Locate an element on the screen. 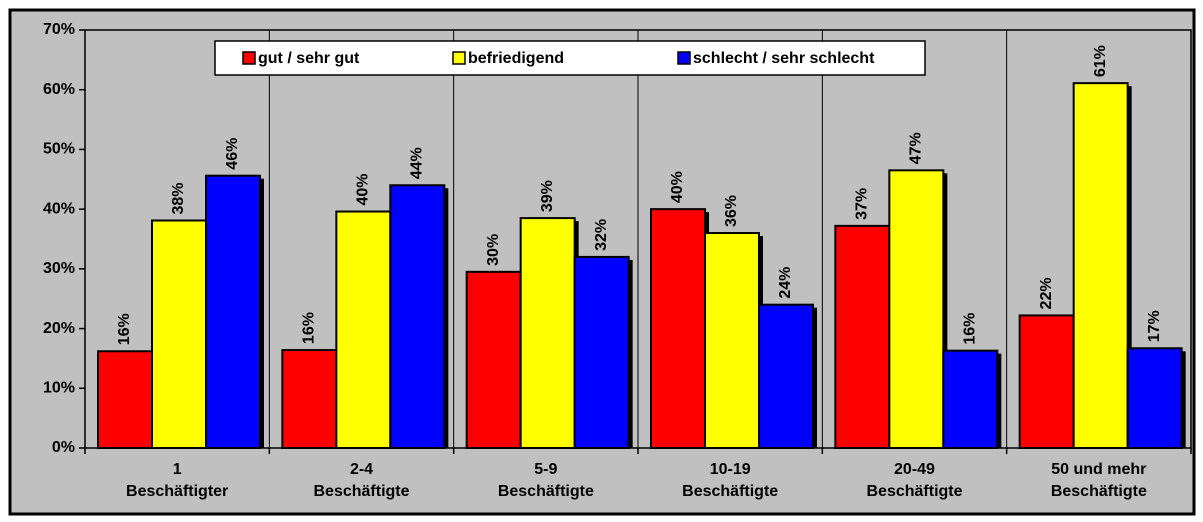  data-label: 17% is located at coordinates (1154, 326).